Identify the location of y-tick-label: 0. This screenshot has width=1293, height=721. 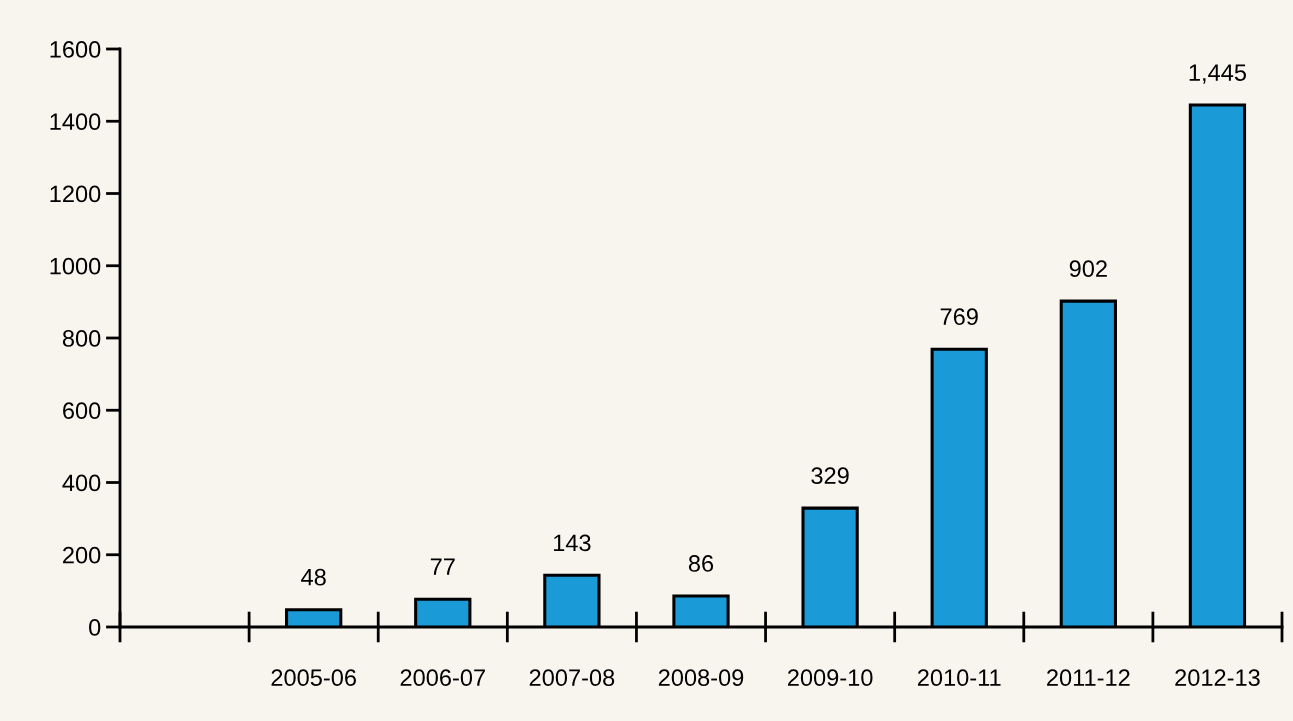
(95, 627).